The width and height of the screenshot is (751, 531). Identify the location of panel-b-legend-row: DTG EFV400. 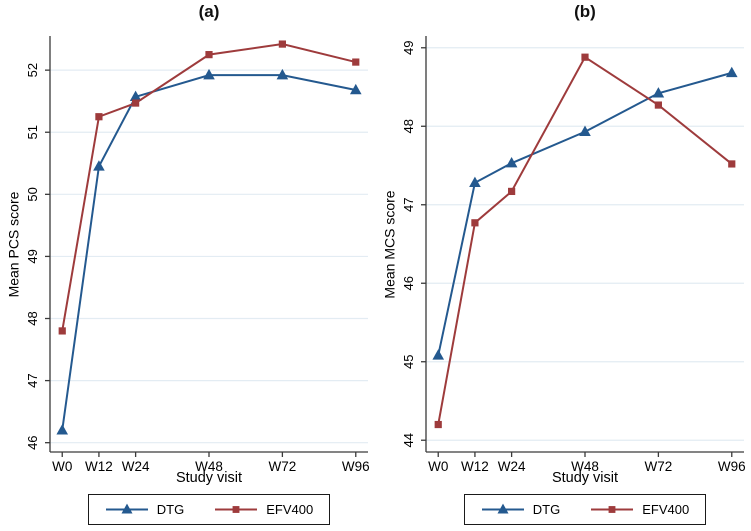
(585, 509).